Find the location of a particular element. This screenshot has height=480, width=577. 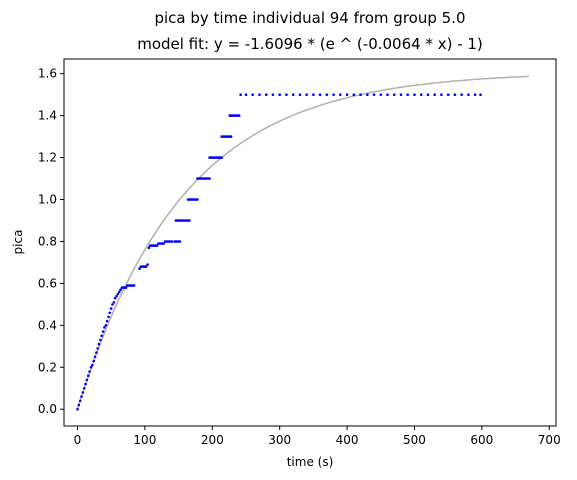

y-tick-label: 0.2 is located at coordinates (47, 367).